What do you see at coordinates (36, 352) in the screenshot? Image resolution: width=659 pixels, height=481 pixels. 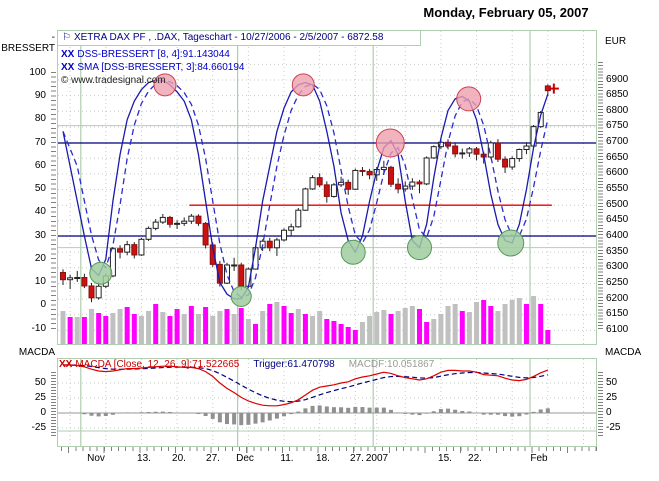 I see `left-pane-label-macda: MACDA` at bounding box center [36, 352].